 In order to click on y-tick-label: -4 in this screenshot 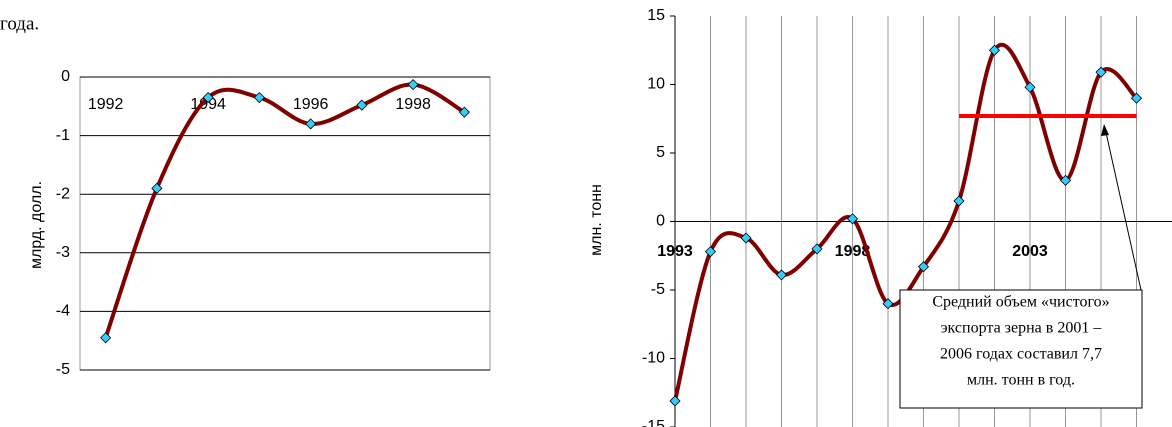, I will do `click(63, 311)`.